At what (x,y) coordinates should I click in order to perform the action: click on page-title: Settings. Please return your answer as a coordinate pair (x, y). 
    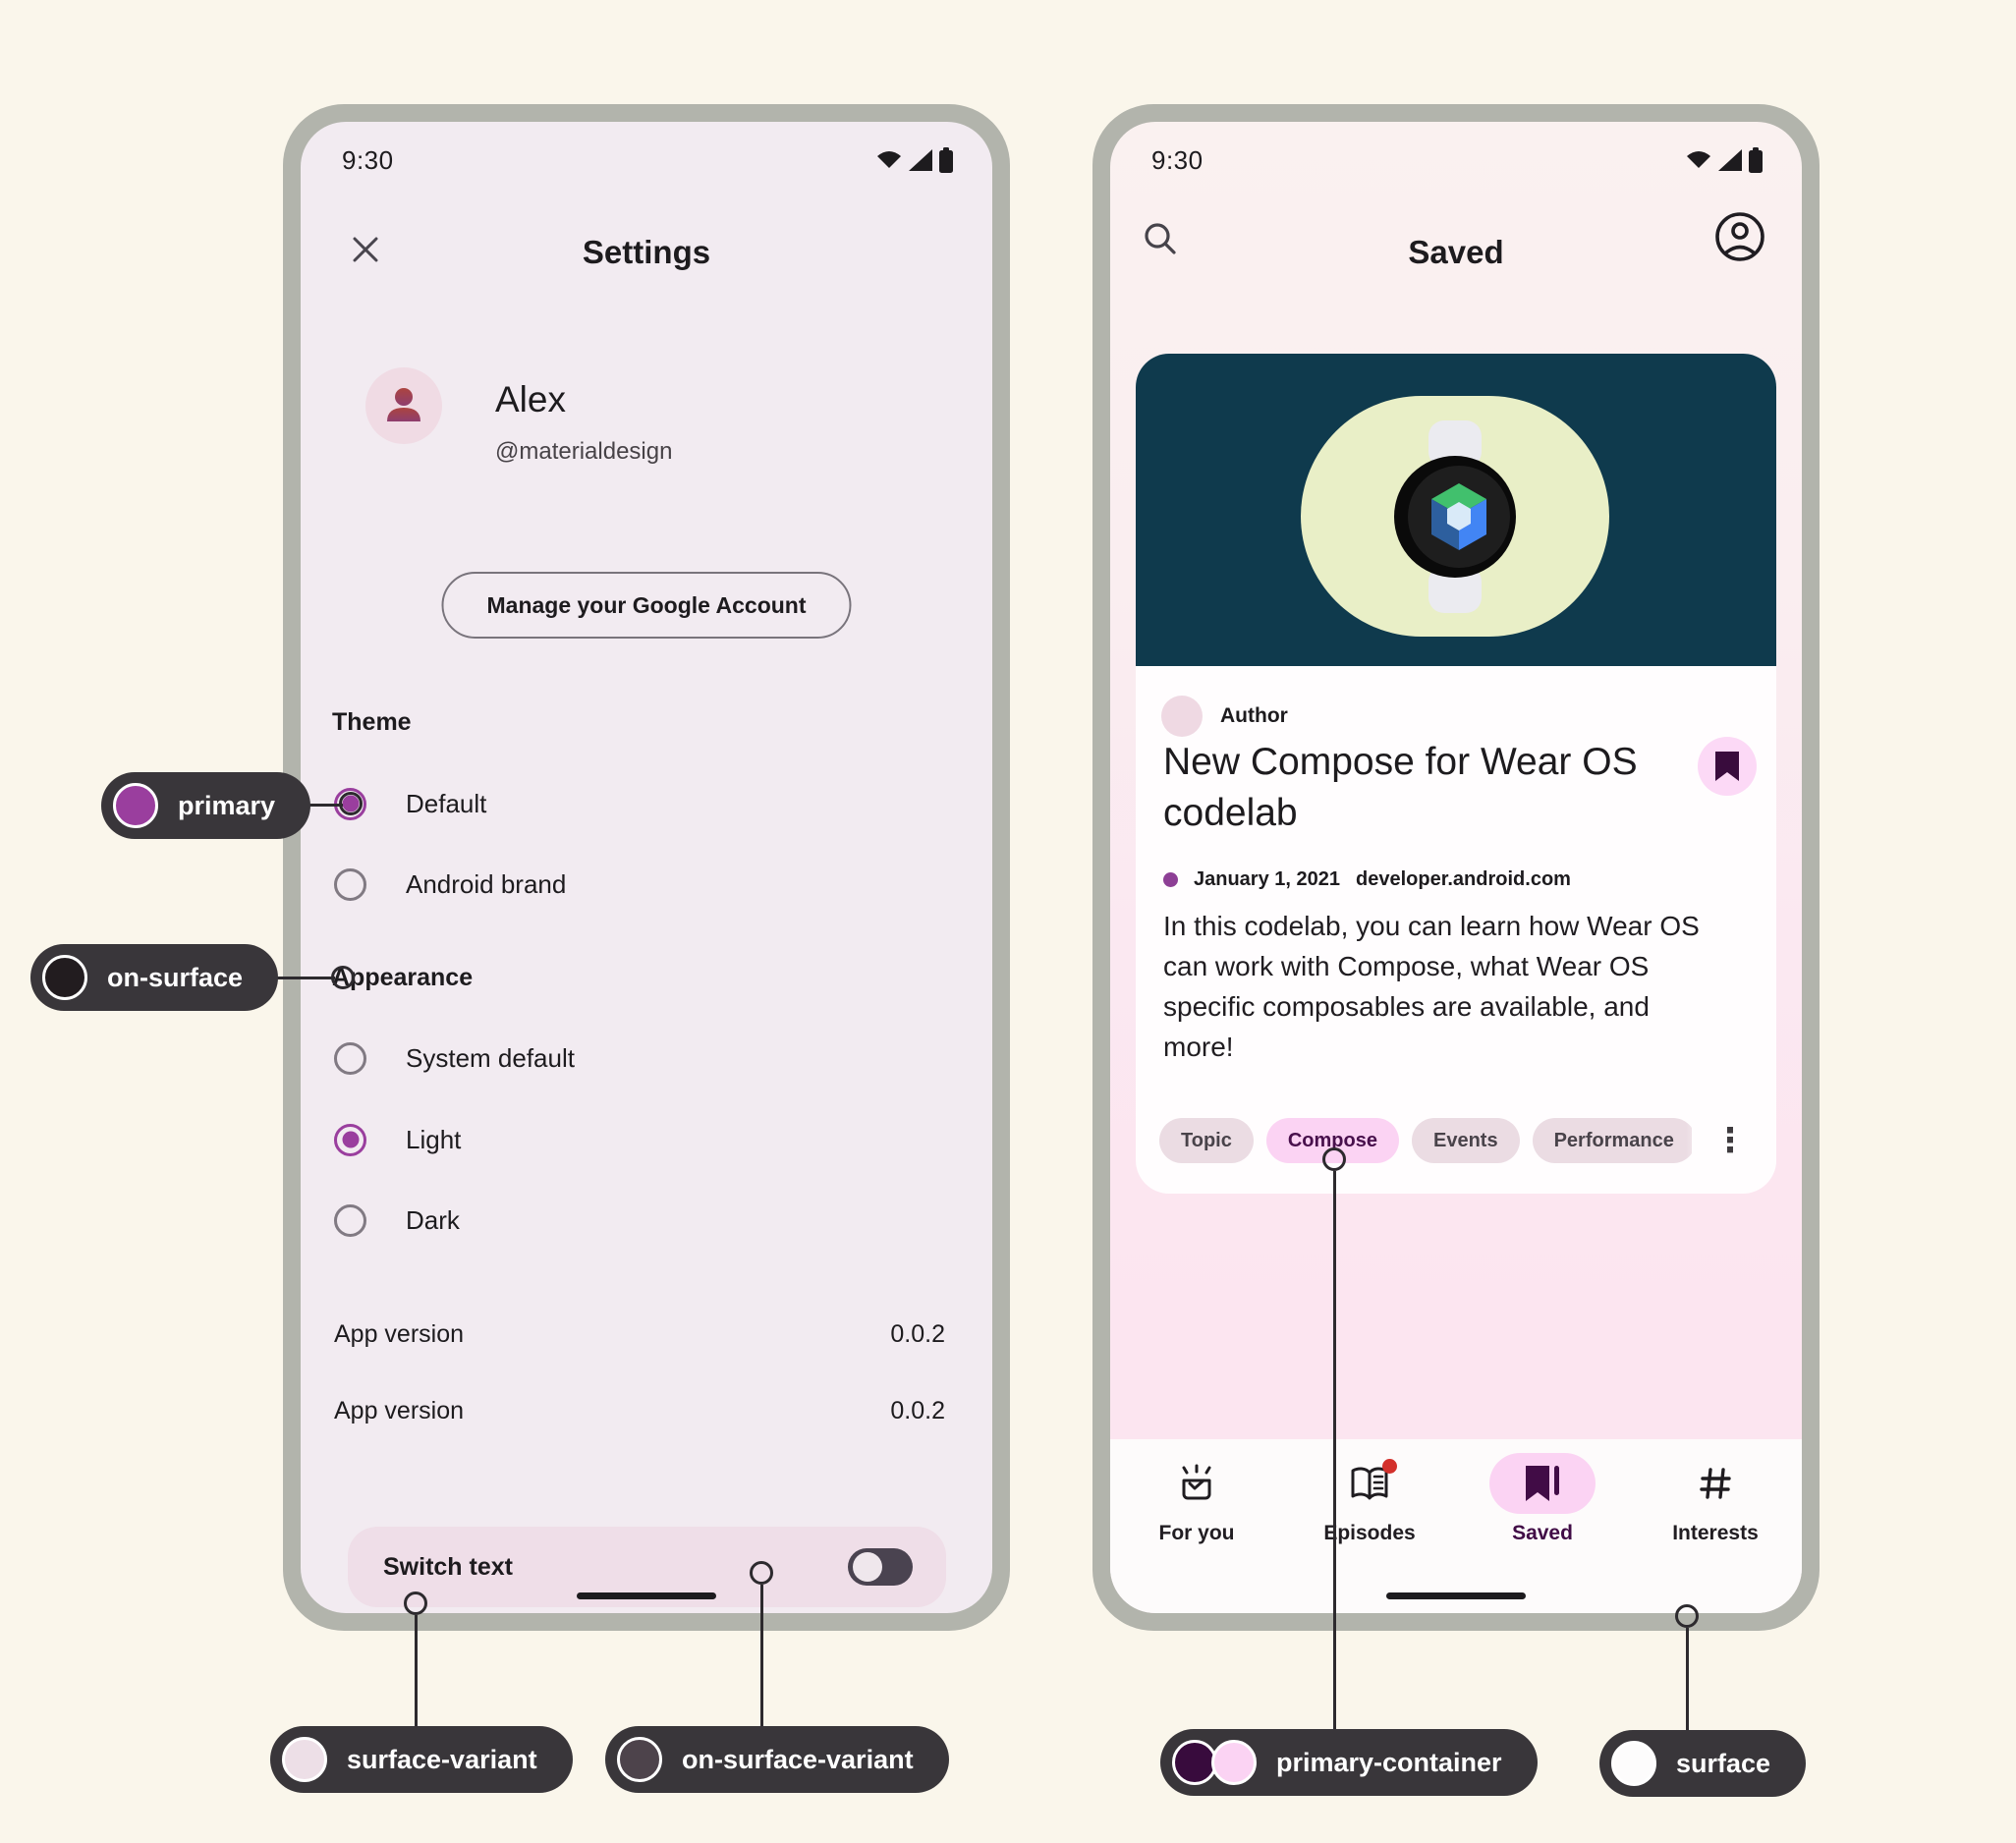
    Looking at the image, I should click on (646, 252).